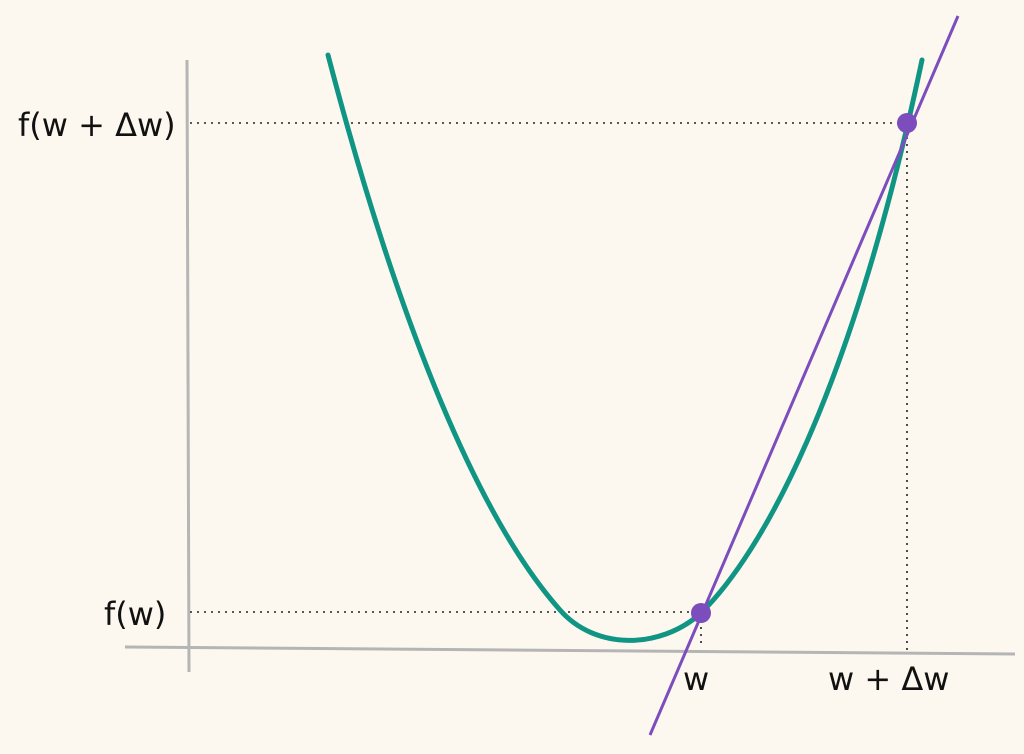 Image resolution: width=1024 pixels, height=754 pixels. I want to click on point-w-plus-dw, so click(907, 123).